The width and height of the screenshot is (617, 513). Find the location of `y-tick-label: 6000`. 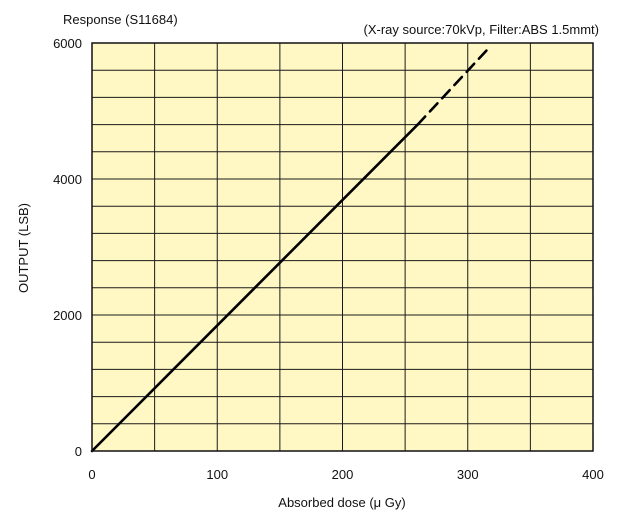

y-tick-label: 6000 is located at coordinates (67, 43).